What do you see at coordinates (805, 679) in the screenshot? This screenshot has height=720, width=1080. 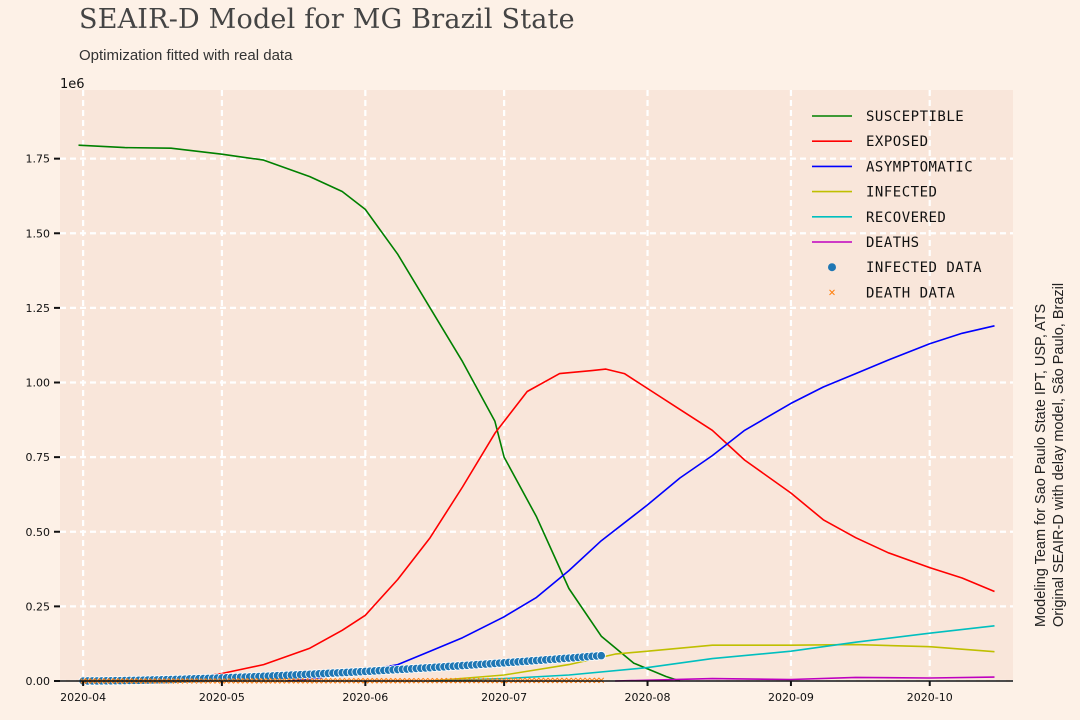 I see `series-line-deaths` at bounding box center [805, 679].